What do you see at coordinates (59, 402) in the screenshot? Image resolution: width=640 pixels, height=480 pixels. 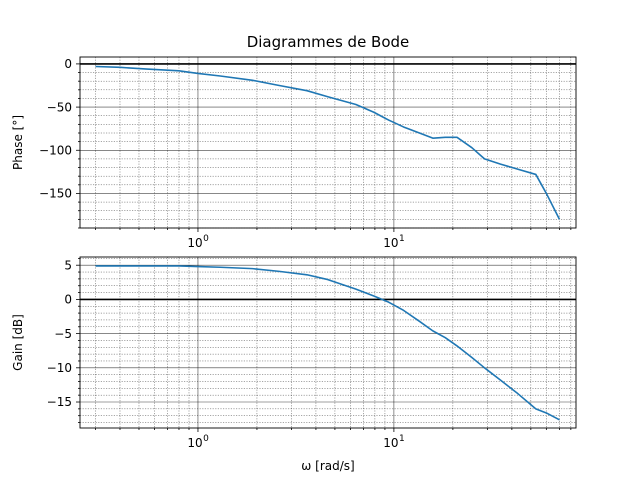 I see `gain-y-tick-label: −15` at bounding box center [59, 402].